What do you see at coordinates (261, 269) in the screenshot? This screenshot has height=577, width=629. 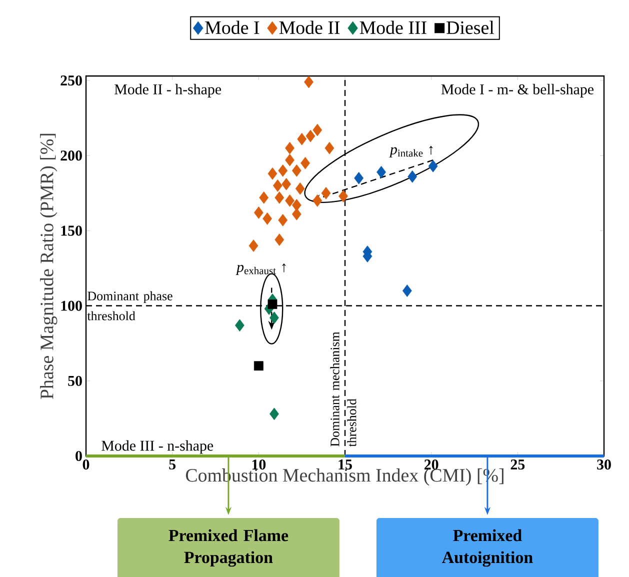 I see `annotation: p$_{exhaust}$ ↑` at bounding box center [261, 269].